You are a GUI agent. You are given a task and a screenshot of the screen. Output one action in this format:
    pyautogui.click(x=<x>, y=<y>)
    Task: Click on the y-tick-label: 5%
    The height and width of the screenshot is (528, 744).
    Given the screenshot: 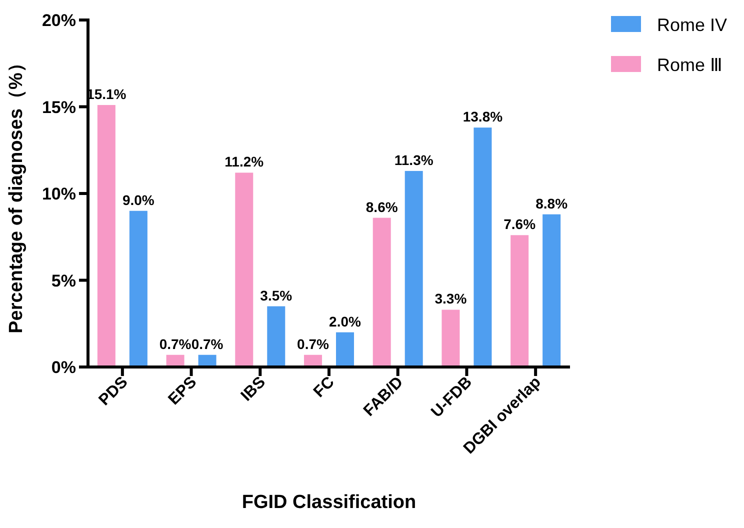 What is the action you would take?
    pyautogui.click(x=63, y=280)
    